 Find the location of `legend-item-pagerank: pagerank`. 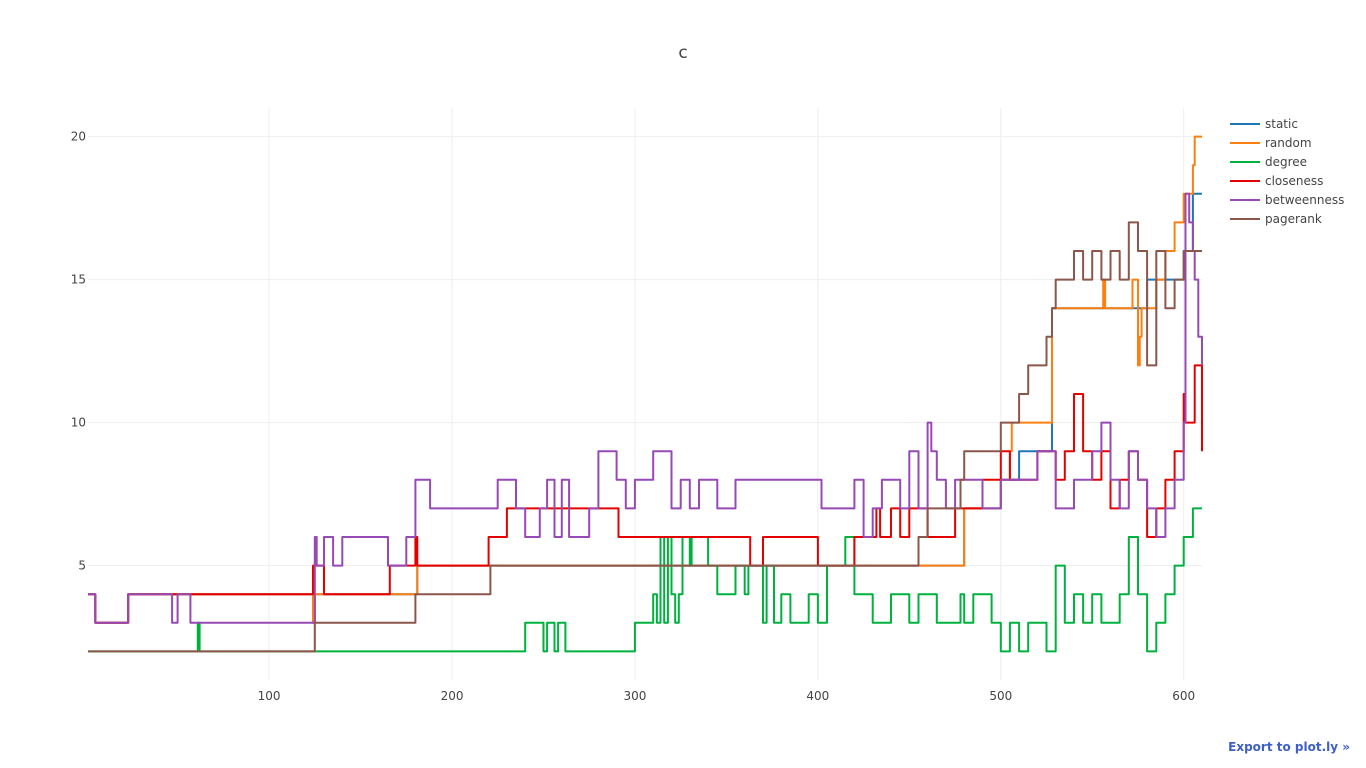

legend-item-pagerank: pagerank is located at coordinates (1287, 218).